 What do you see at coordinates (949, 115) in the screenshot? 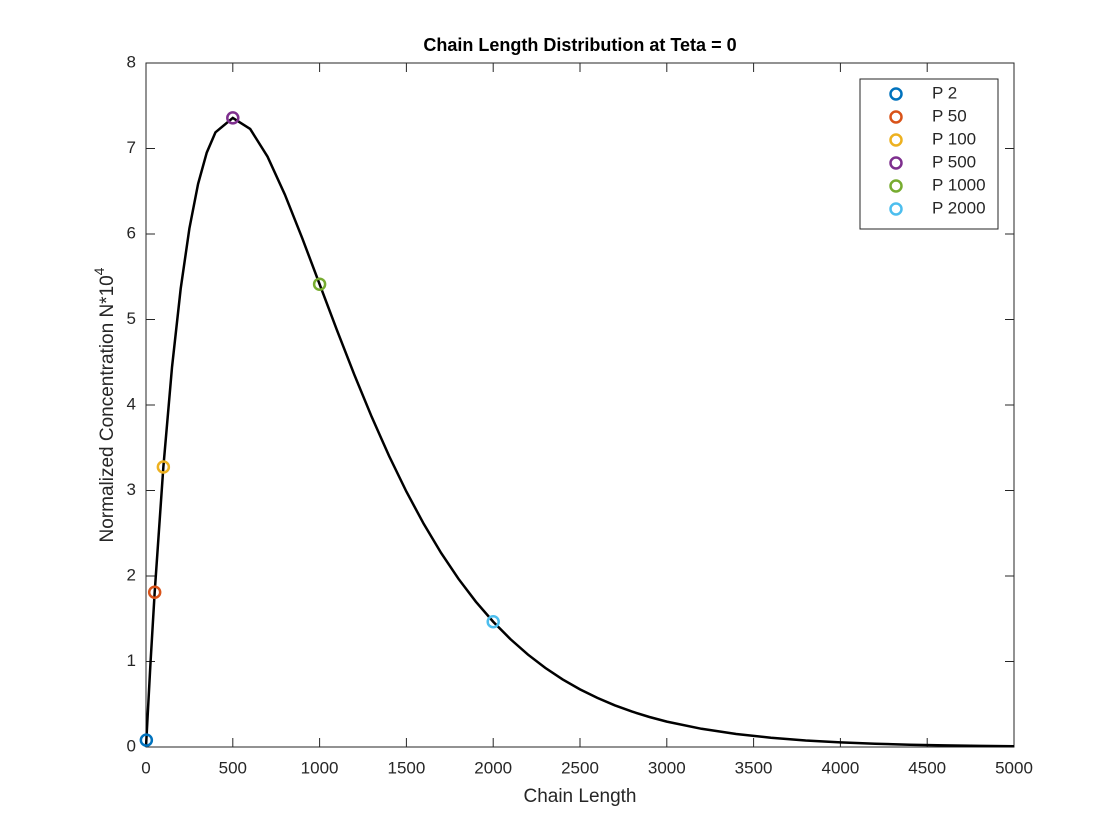
I see `legend-label: P 50` at bounding box center [949, 115].